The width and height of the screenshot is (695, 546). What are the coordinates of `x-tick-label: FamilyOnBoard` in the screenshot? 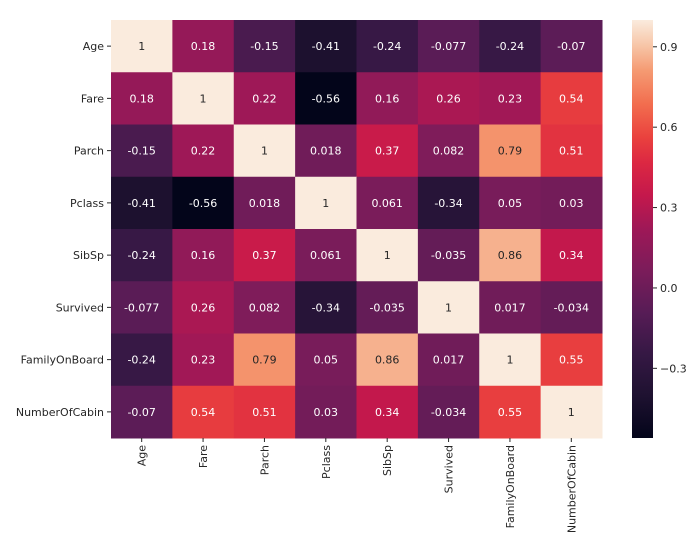 It's located at (510, 486).